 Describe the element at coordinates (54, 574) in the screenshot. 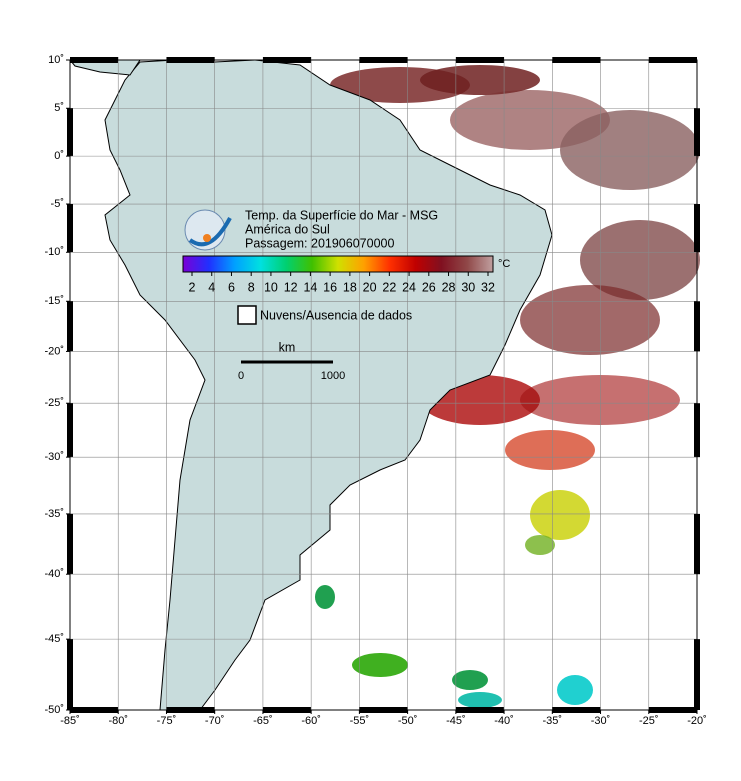

I see `lat-tick-label: -40˚` at that location.